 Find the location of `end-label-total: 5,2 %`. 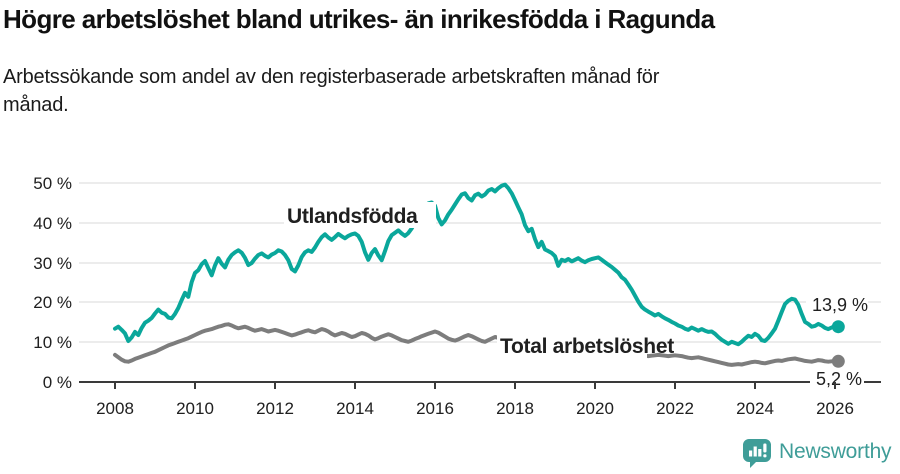

end-label-total: 5,2 % is located at coordinates (839, 379).